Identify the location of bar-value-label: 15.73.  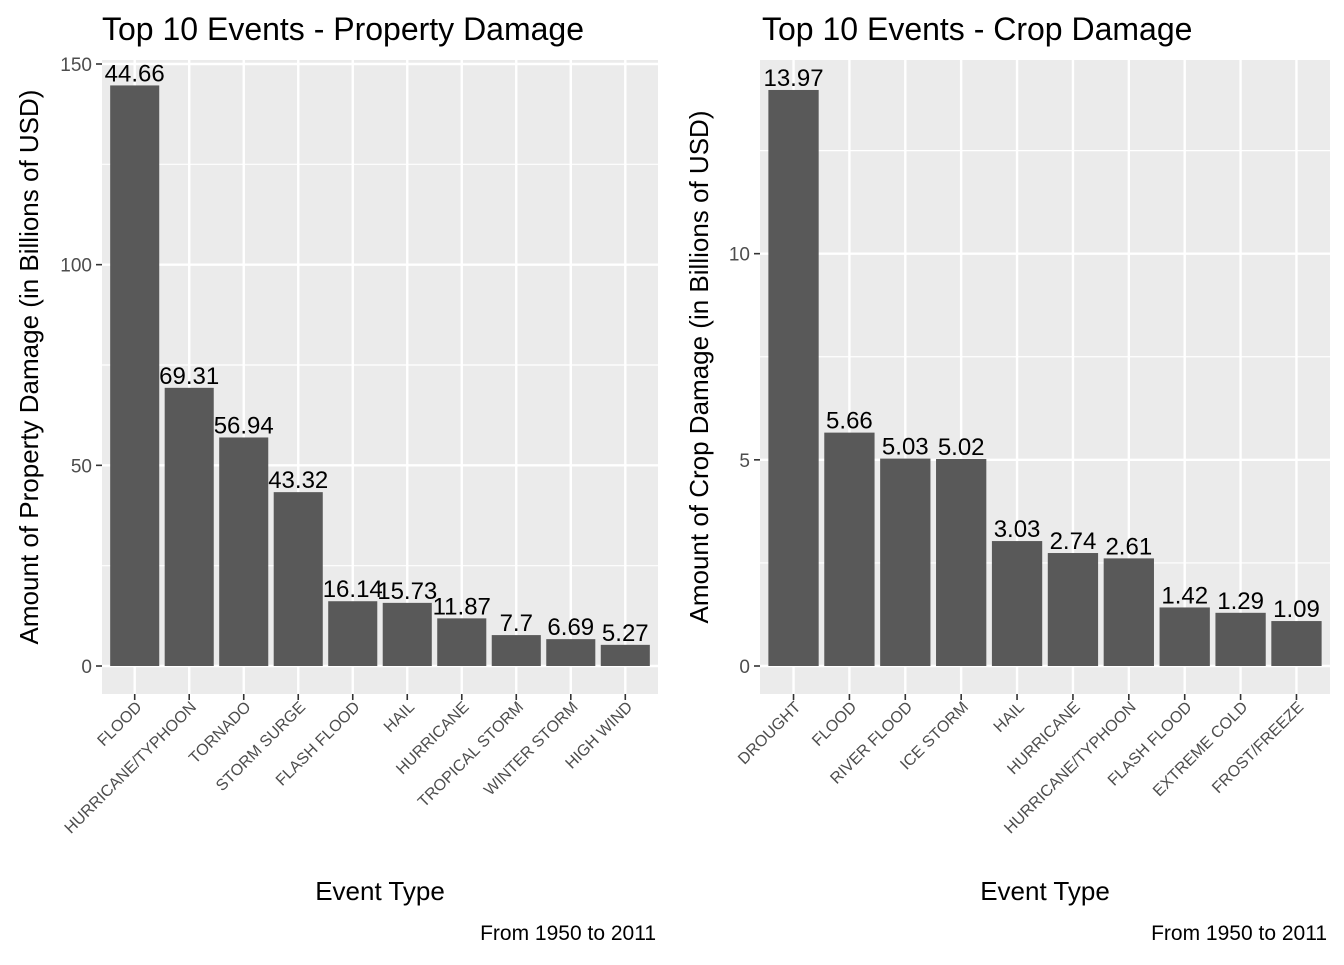
(407, 591).